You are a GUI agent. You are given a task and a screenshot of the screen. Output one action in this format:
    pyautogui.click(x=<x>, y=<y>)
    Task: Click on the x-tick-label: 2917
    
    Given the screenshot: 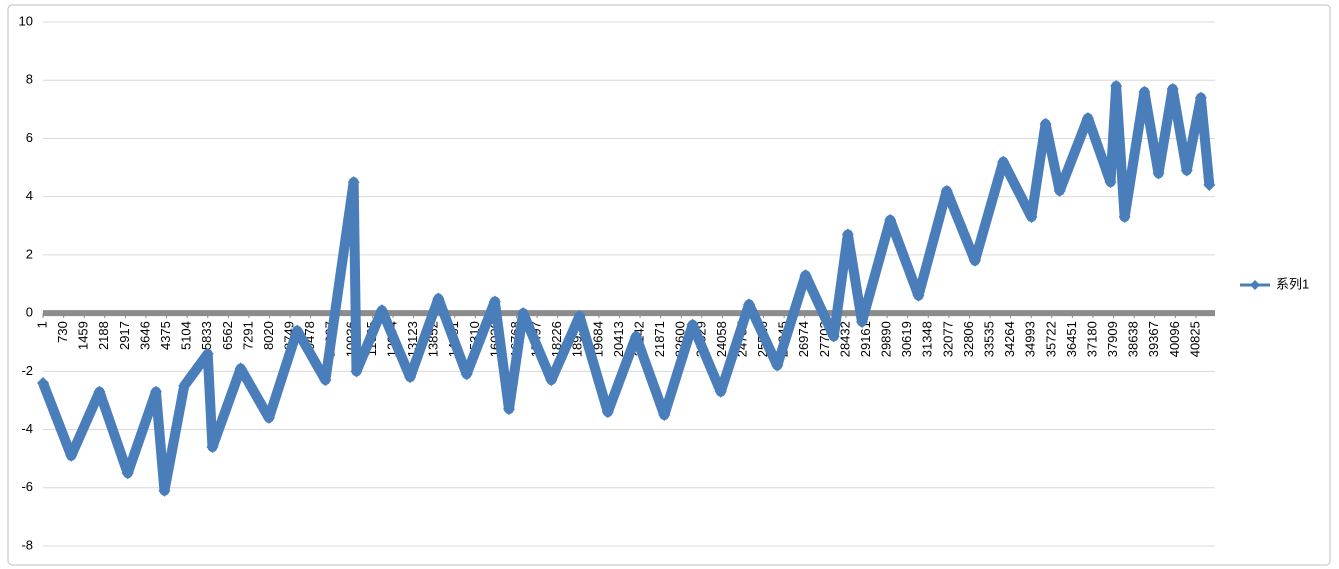 What is the action you would take?
    pyautogui.click(x=124, y=335)
    